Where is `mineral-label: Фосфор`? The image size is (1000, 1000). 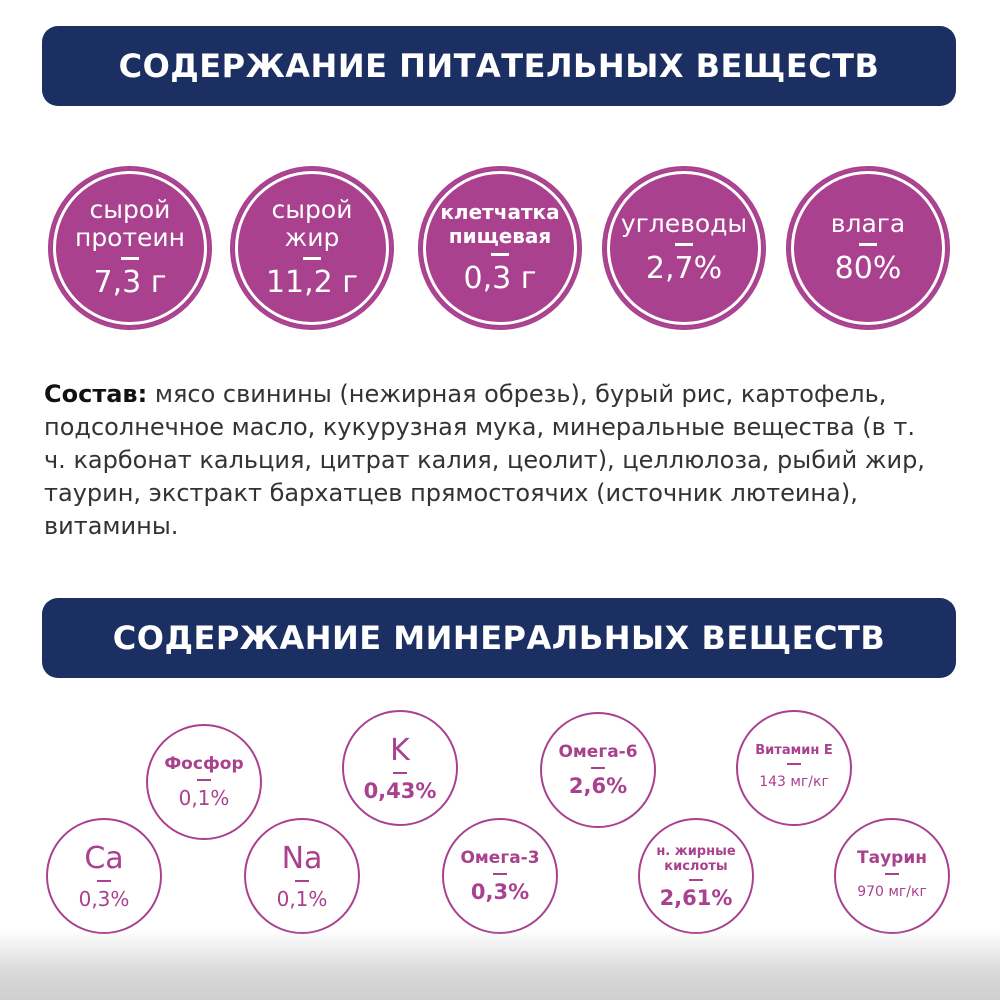 mineral-label: Фосфор is located at coordinates (204, 764).